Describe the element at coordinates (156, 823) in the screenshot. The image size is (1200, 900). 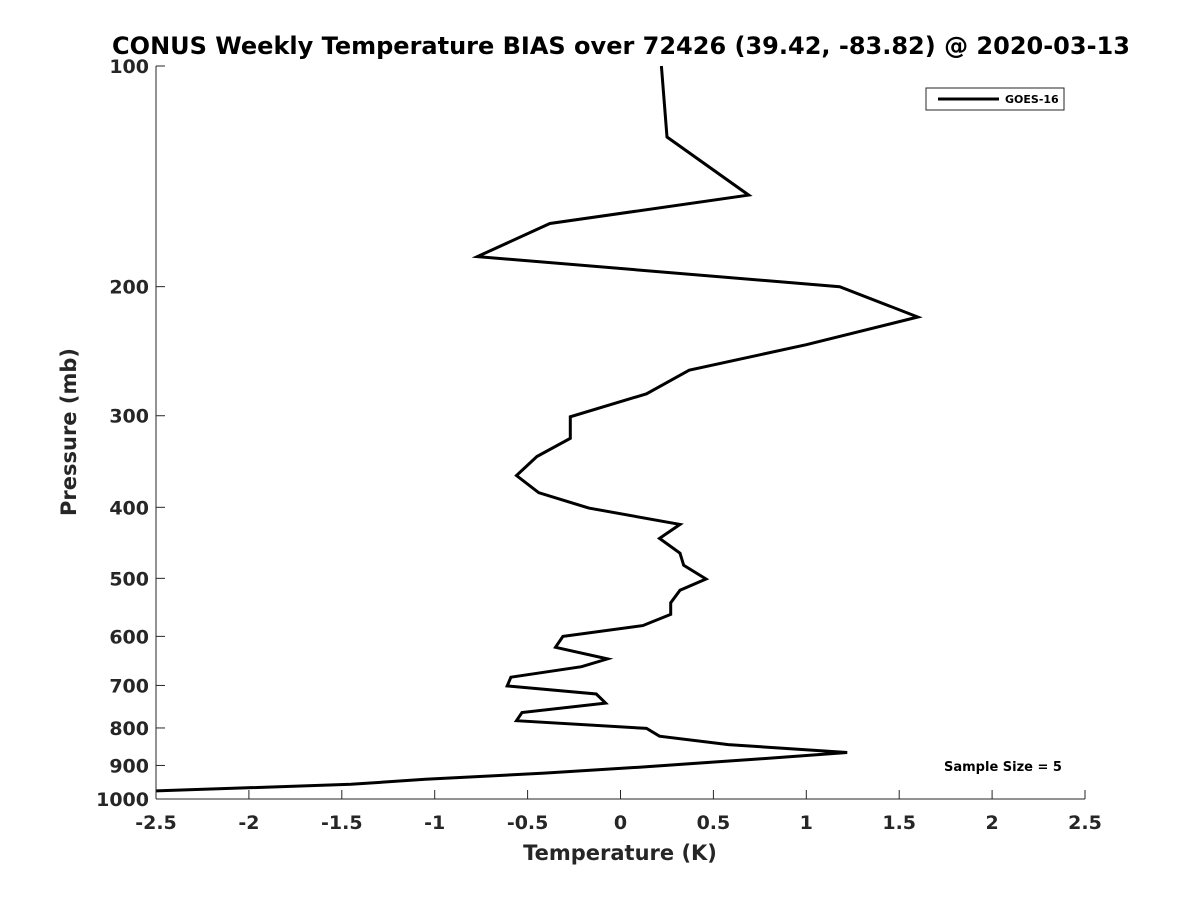
I see `x-tick-label: -2.5` at that location.